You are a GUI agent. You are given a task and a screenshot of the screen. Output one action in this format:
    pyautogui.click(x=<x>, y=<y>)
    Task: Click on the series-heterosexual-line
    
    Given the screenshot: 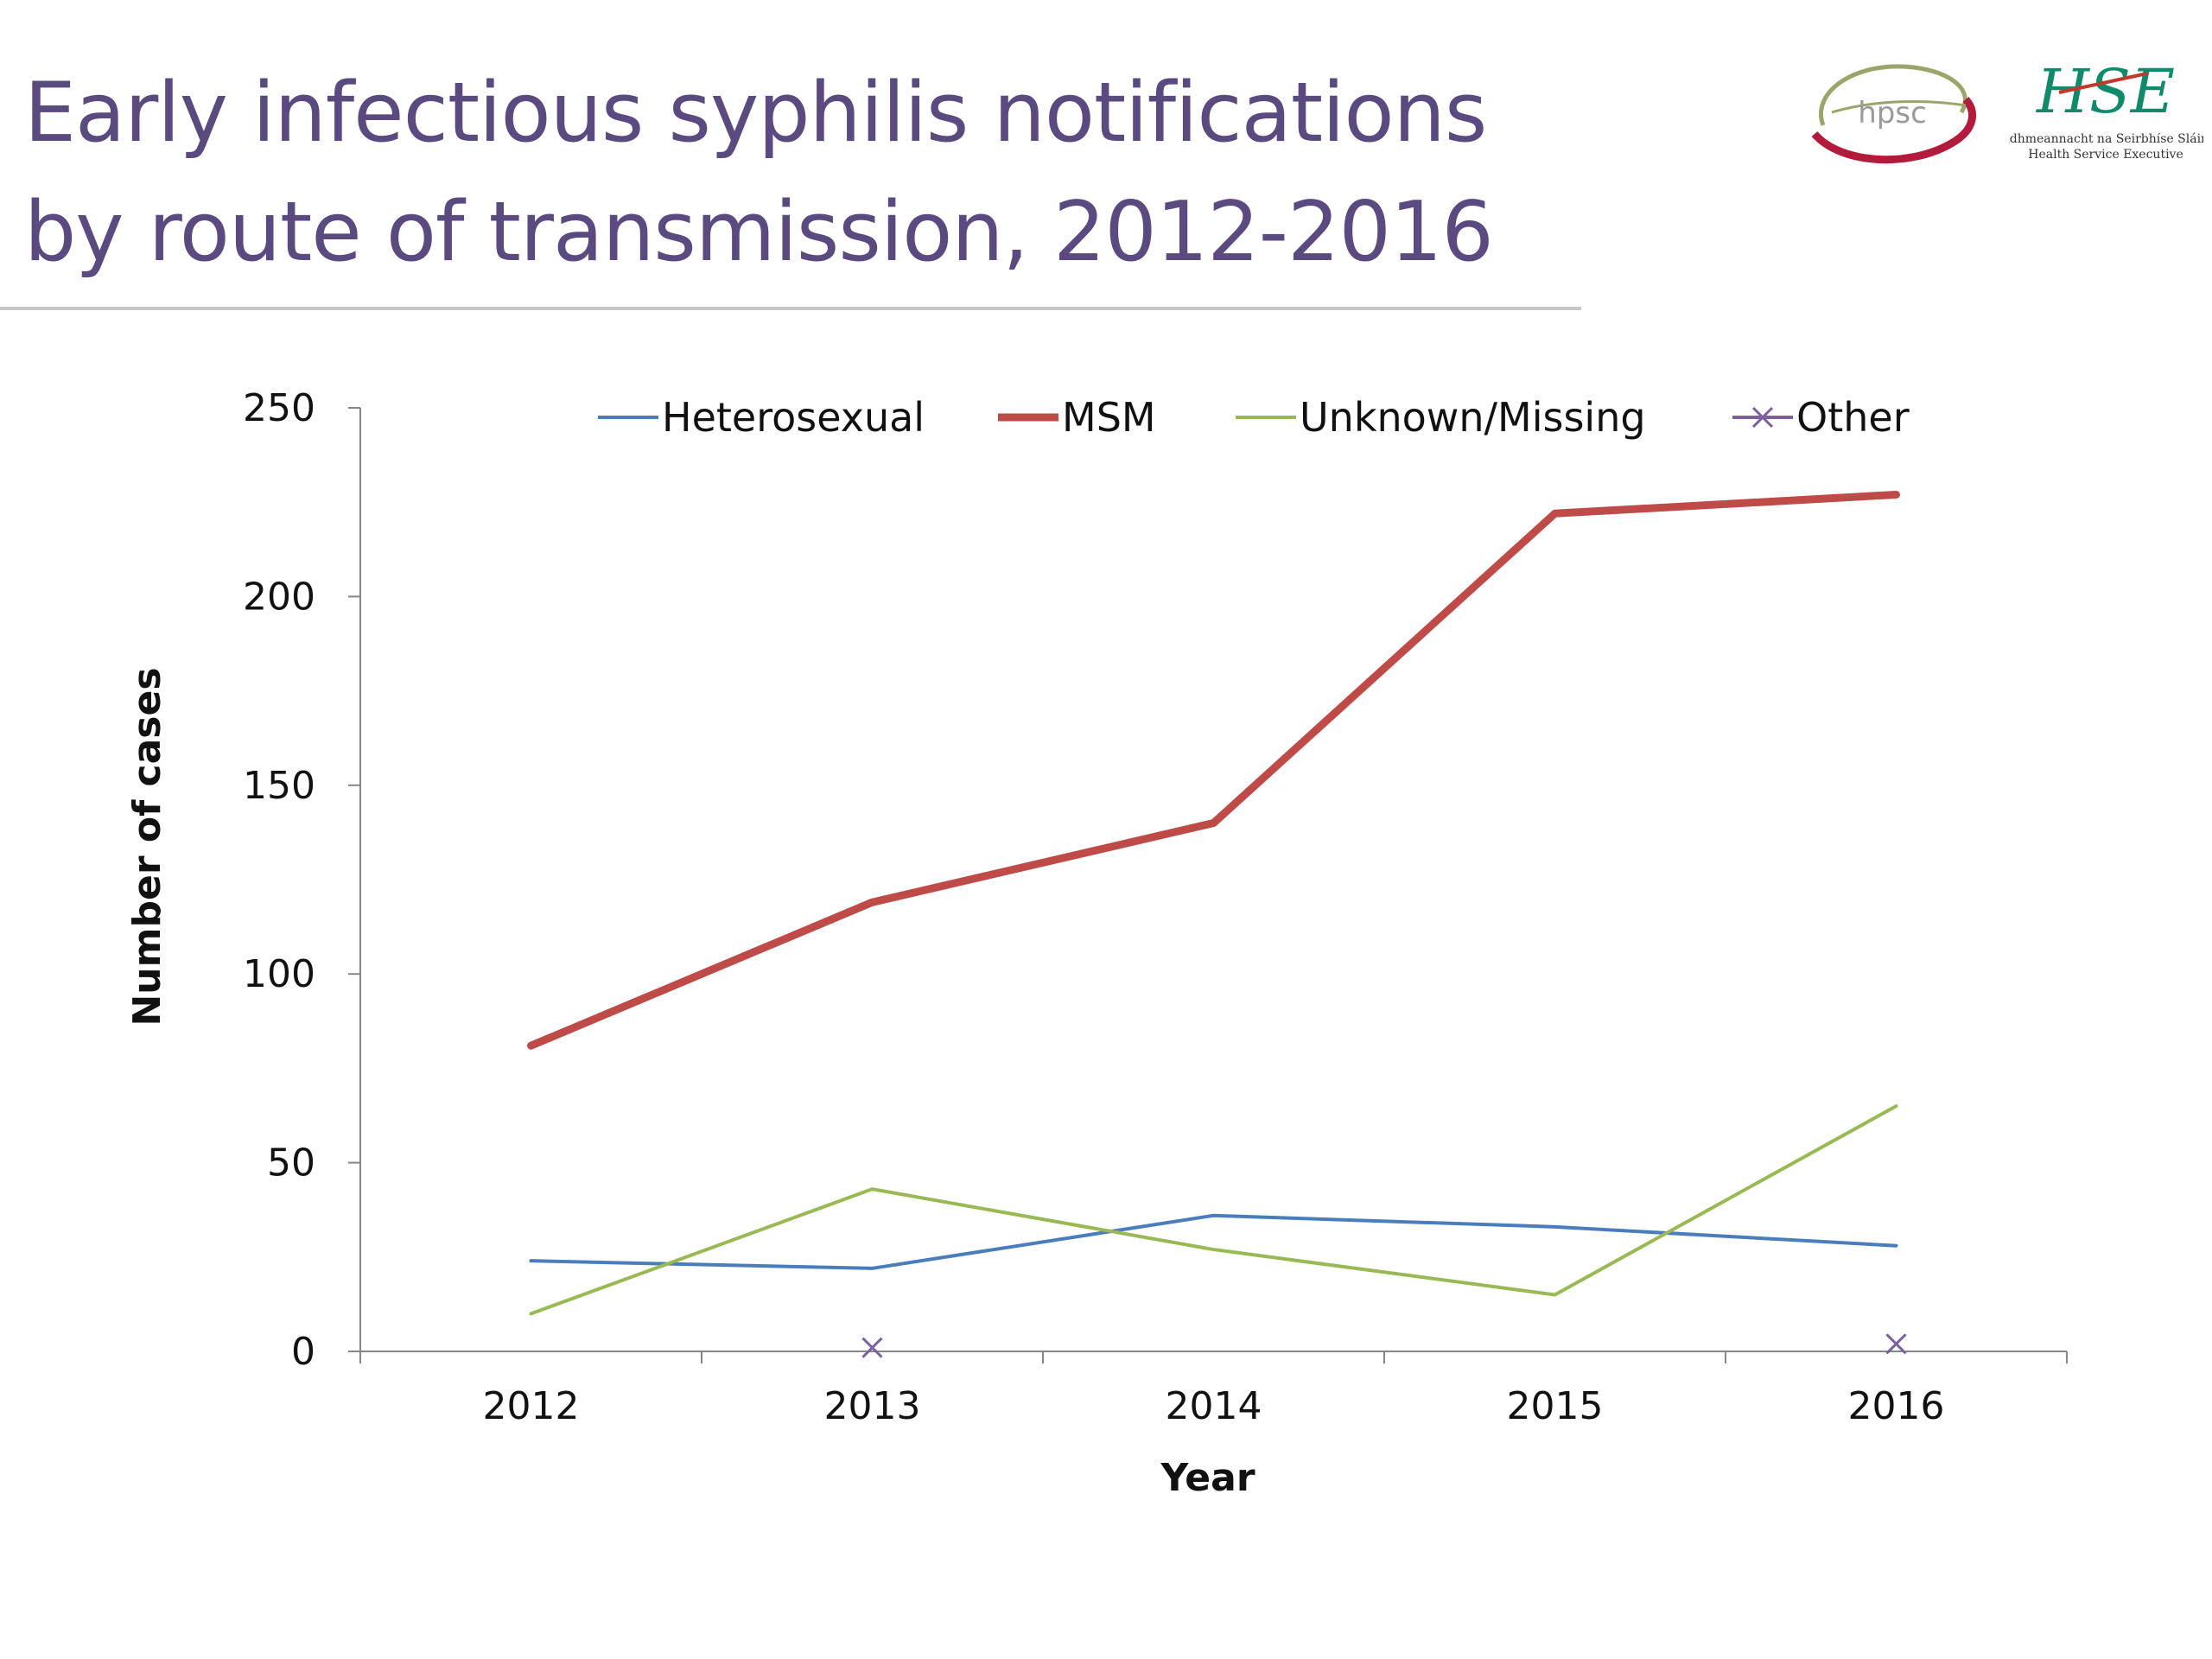 What is the action you would take?
    pyautogui.click(x=1213, y=1241)
    